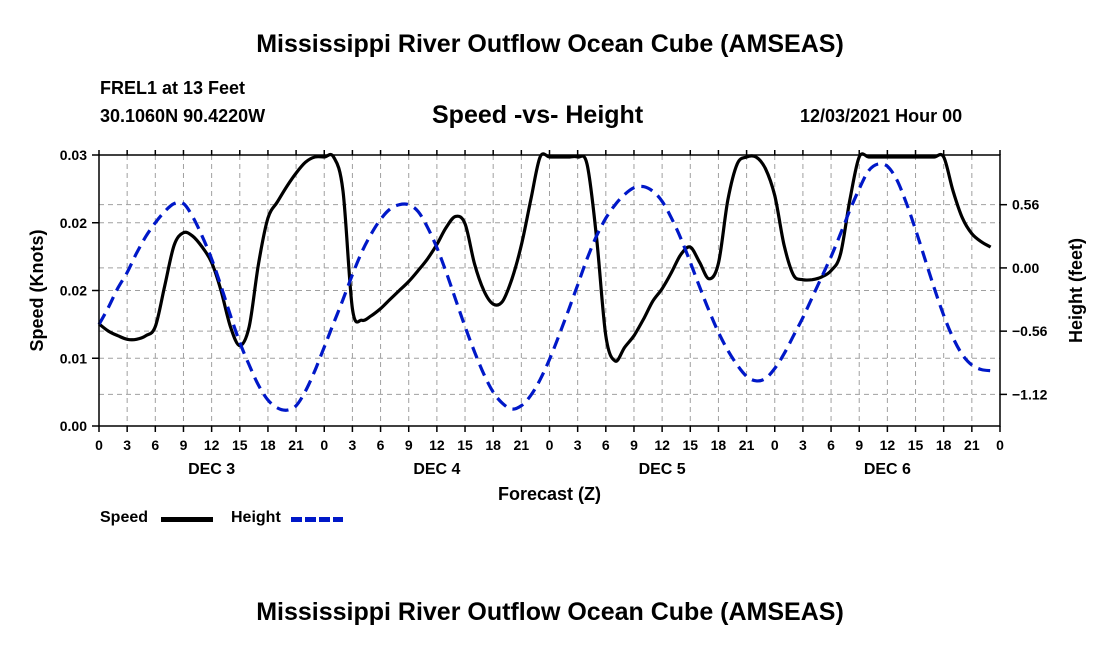  What do you see at coordinates (436, 469) in the screenshot?
I see `x-axis-day-label: DEC 4` at bounding box center [436, 469].